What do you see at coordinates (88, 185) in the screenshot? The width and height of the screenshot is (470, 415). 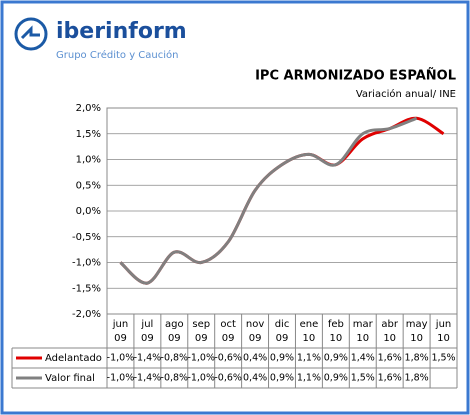 I see `y-tick-label: 0,5%` at bounding box center [88, 185].